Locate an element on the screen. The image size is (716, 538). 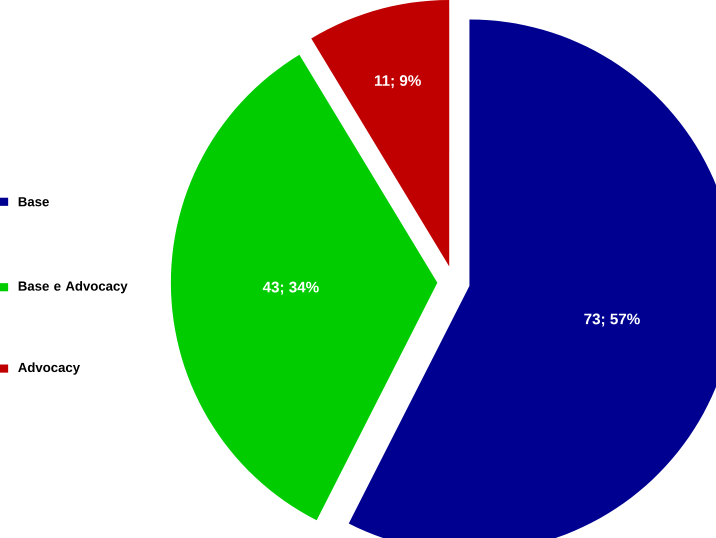
legend-label: Base is located at coordinates (33, 201).